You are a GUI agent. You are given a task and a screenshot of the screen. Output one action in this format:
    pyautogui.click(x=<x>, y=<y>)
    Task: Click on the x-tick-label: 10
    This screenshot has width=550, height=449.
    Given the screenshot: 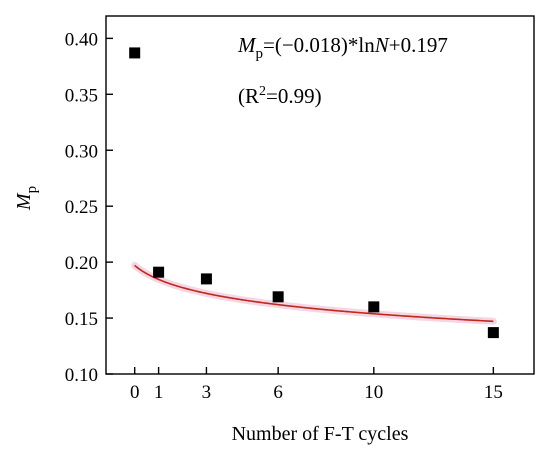 What is the action you would take?
    pyautogui.click(x=373, y=392)
    